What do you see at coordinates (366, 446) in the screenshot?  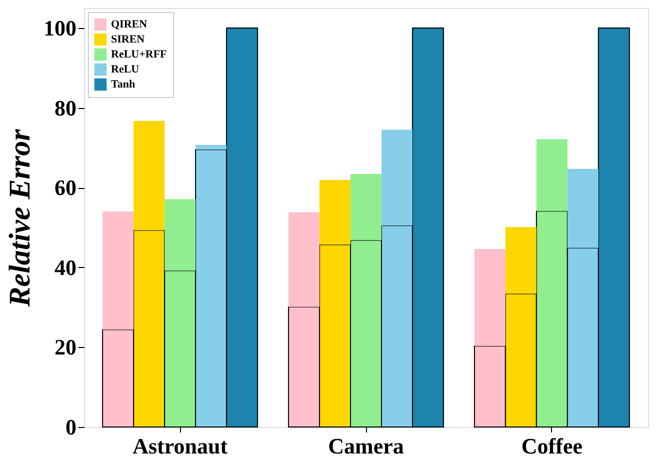 I see `x-tick-label: Camera` at bounding box center [366, 446].